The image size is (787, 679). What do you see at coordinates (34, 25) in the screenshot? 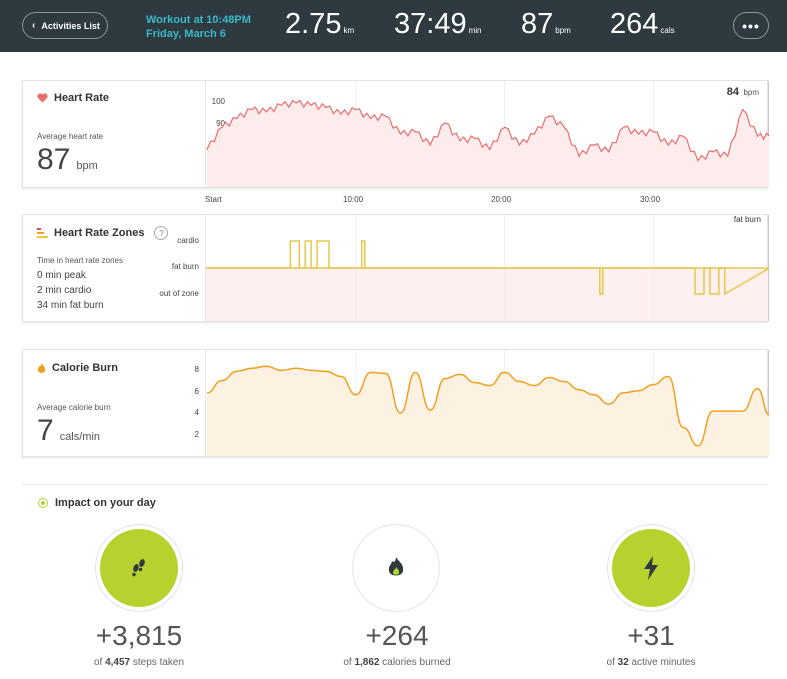
I see `chevron-left-icon: ‹` at bounding box center [34, 25].